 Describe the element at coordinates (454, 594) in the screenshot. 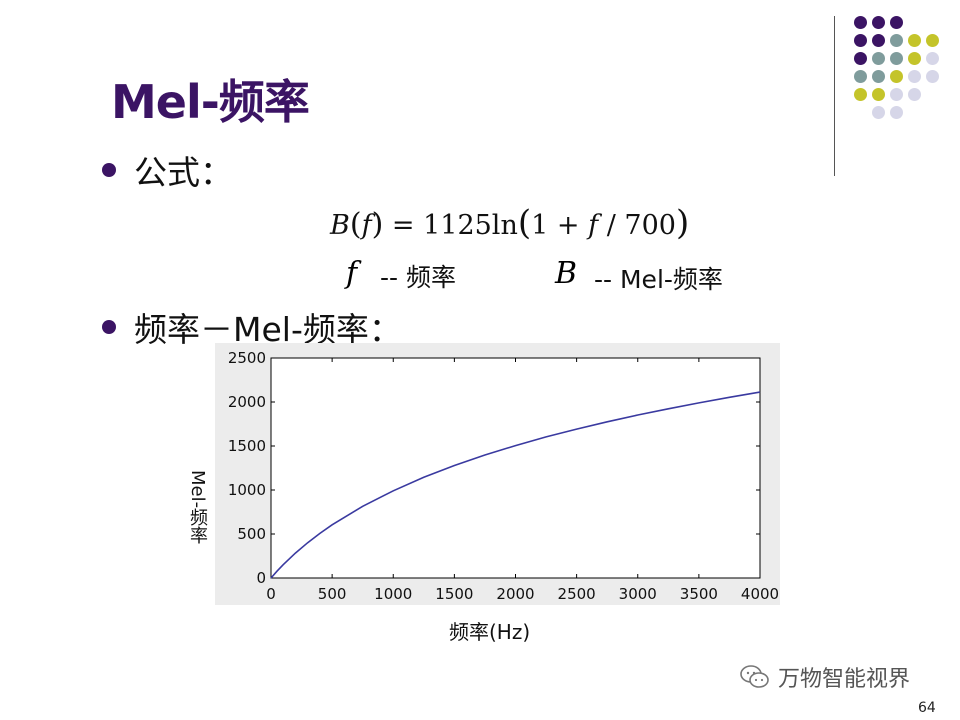

I see `x-tick-label: 1500` at that location.